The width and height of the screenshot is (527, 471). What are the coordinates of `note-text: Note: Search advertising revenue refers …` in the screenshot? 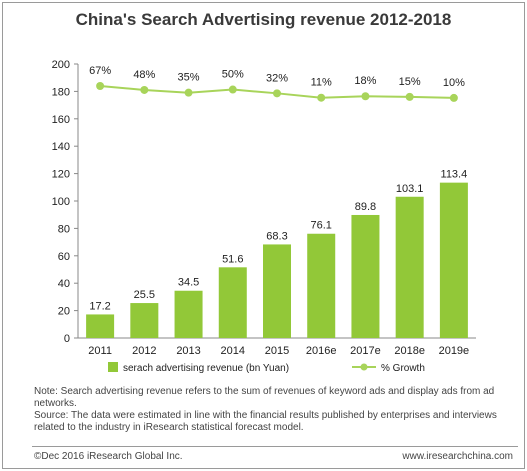 It's located at (264, 397).